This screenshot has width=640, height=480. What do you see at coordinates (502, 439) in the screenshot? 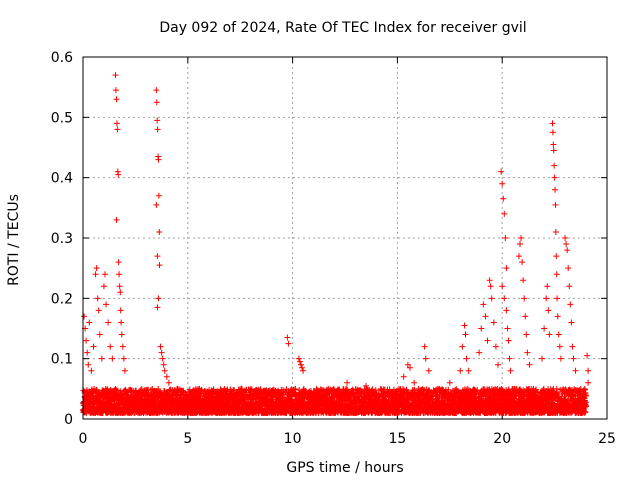
I see `x-tick-label: 20` at bounding box center [502, 439].